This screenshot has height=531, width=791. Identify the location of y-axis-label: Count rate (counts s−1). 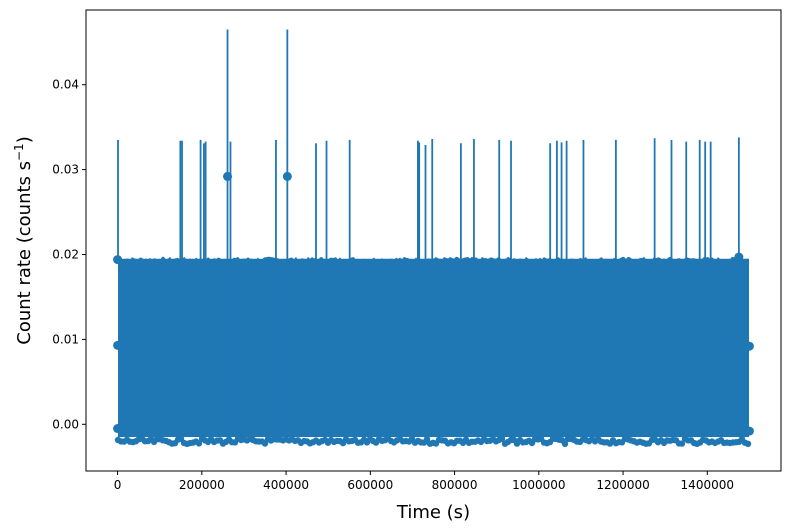
(23, 240).